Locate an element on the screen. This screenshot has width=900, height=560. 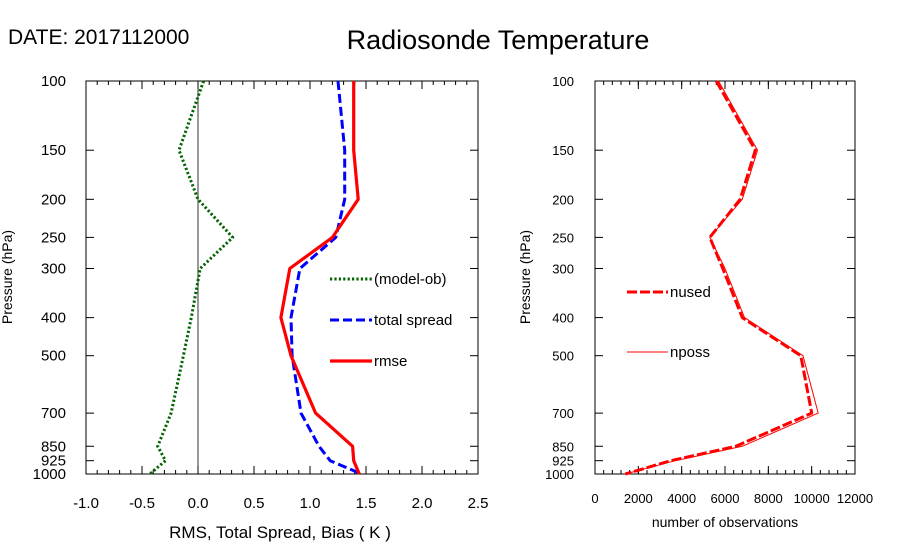
left-legend: (model-ob) total spread rmse is located at coordinates (391, 320).